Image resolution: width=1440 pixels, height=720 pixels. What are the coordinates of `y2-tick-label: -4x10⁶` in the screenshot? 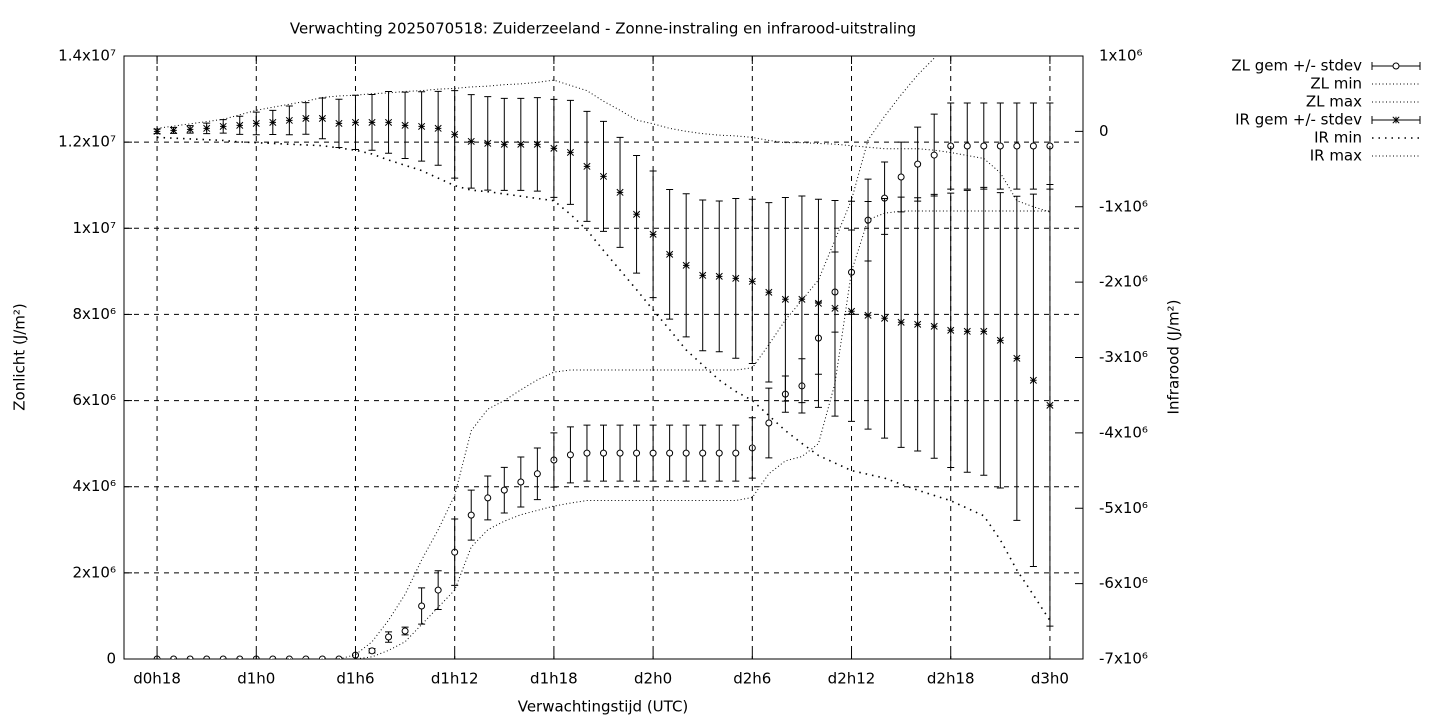 It's located at (1123, 432).